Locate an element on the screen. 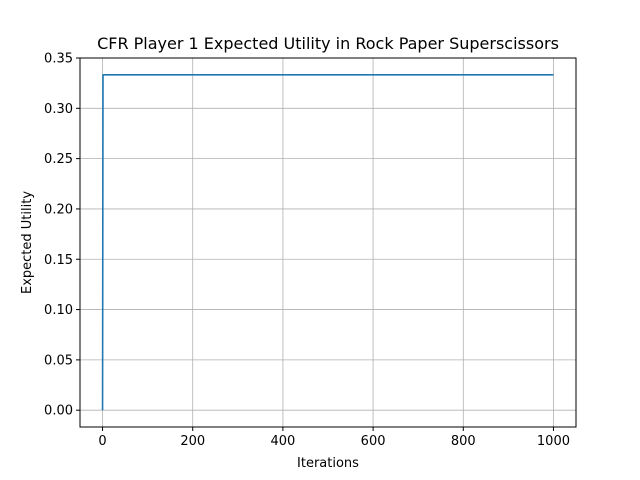  y-tick-label: 0.25 is located at coordinates (58, 159).